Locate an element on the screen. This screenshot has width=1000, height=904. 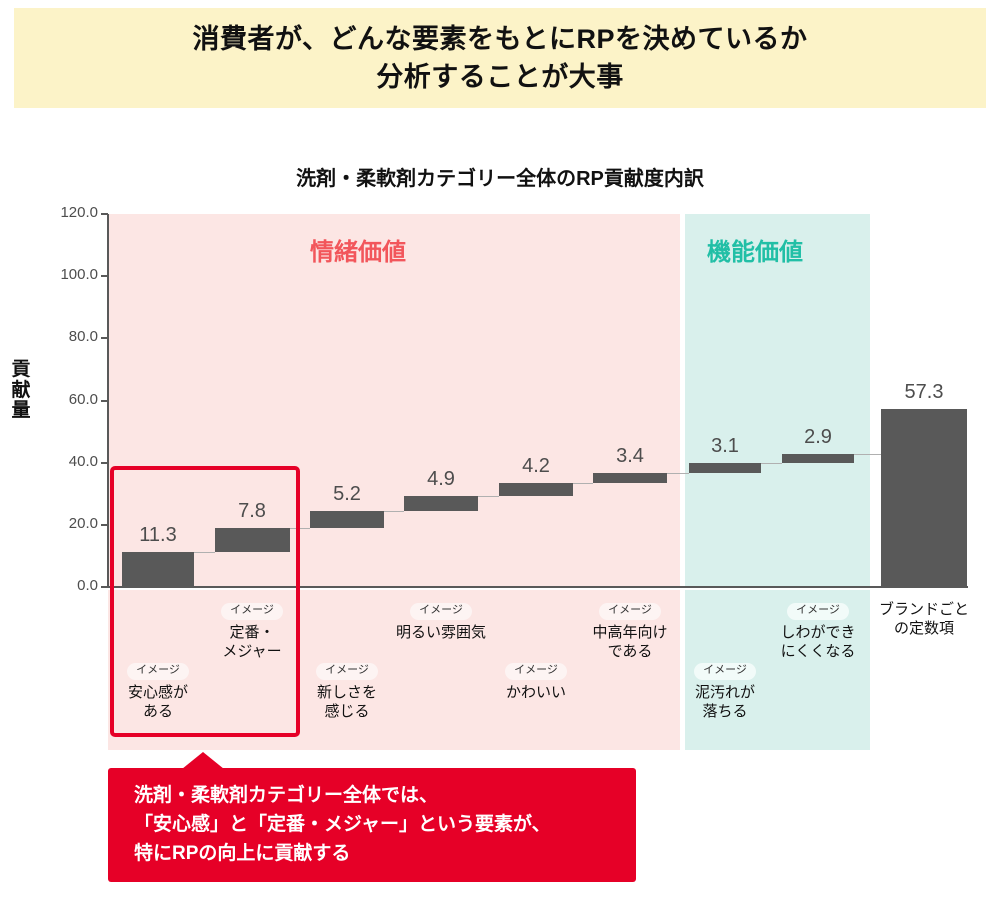
group-band-functional-plot is located at coordinates (777, 400).